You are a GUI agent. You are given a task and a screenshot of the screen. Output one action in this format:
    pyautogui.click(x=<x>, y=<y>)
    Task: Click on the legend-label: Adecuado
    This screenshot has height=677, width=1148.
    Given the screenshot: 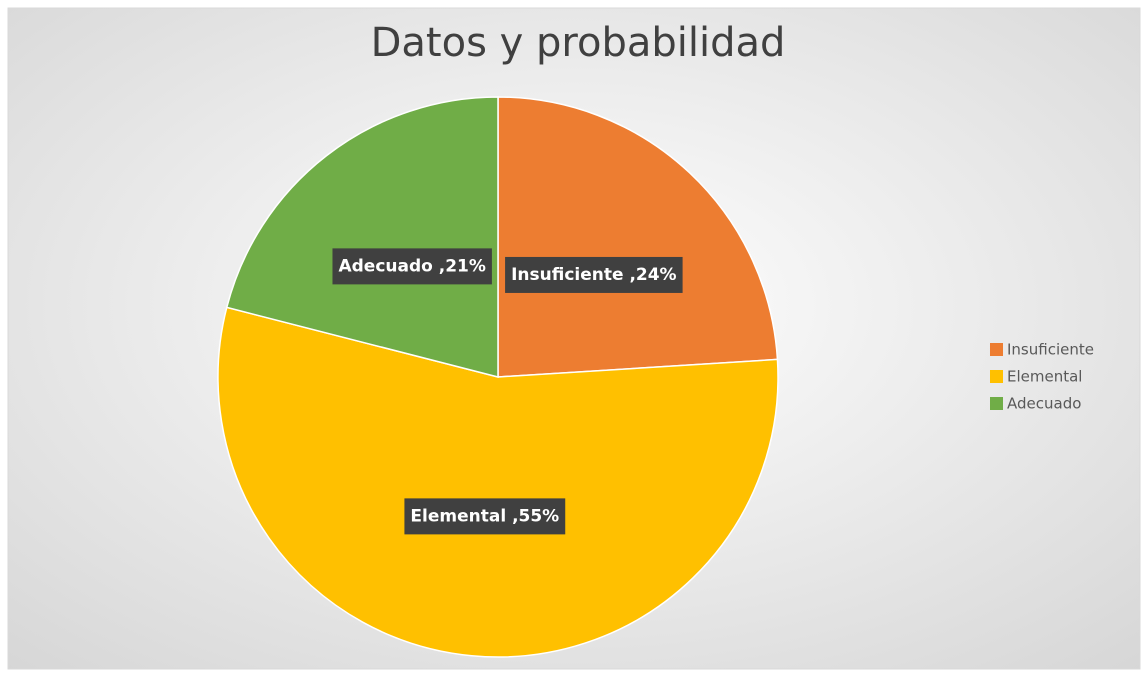 What is the action you would take?
    pyautogui.click(x=1044, y=404)
    